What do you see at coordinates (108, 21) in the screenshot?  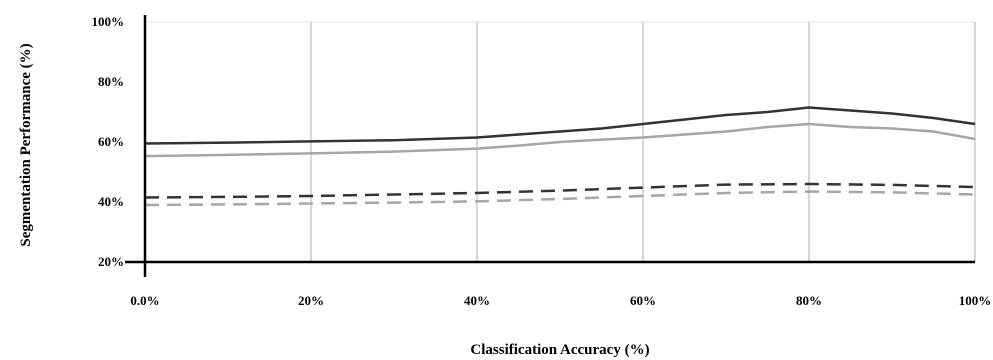 I see `y-tick-label: 100%` at bounding box center [108, 21].